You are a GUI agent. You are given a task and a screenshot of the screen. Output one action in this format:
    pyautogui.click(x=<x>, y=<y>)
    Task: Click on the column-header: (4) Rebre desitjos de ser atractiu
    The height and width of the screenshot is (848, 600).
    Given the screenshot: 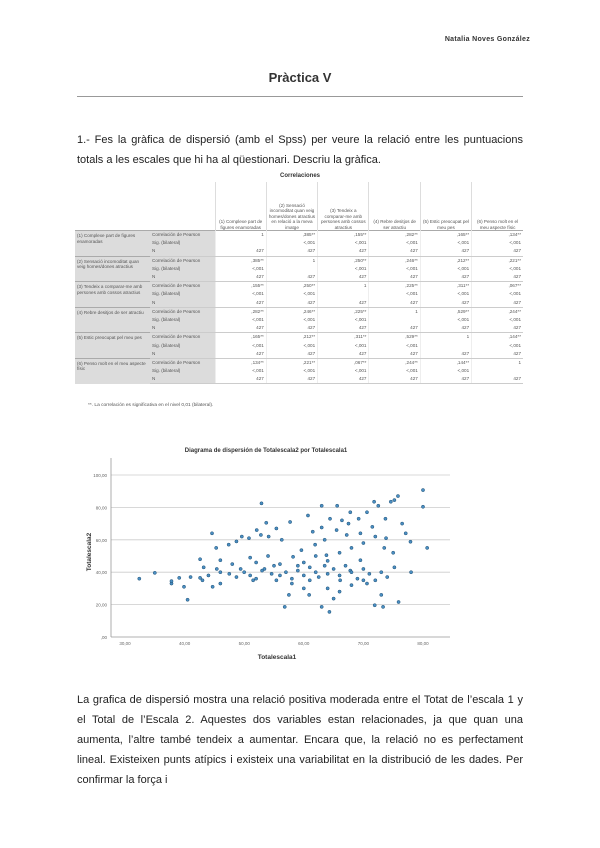 What is the action you would take?
    pyautogui.click(x=394, y=206)
    